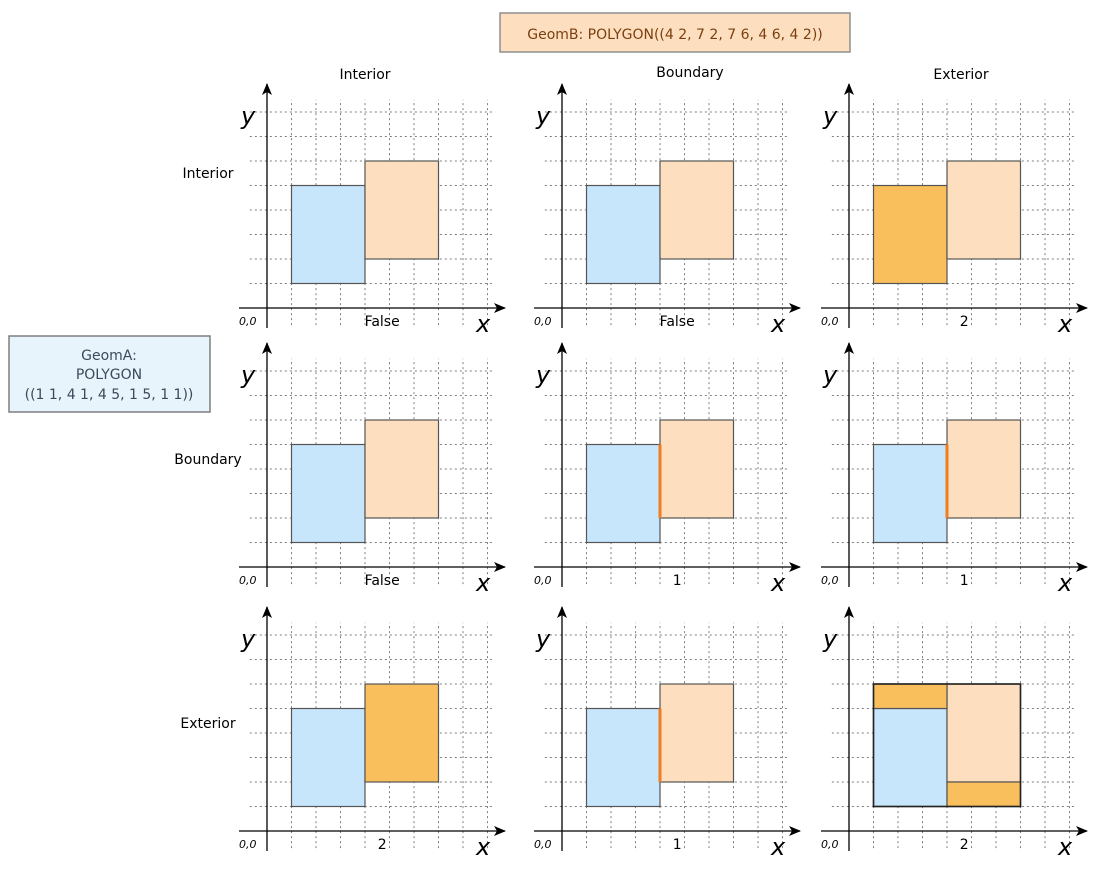 The height and width of the screenshot is (879, 1111). I want to click on panel-interior-boundary: y x 0,0 False, so click(667, 210).